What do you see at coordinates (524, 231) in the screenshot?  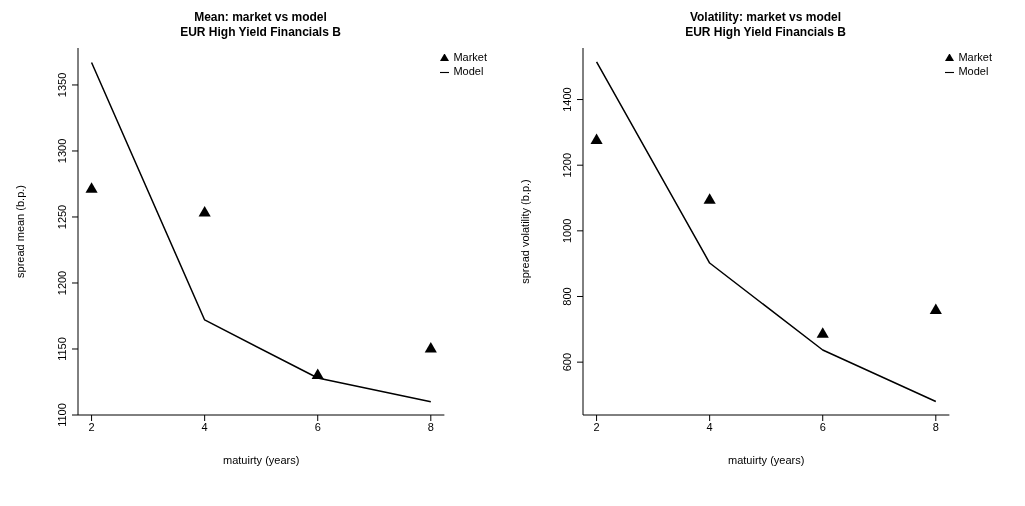 I see `y-axis-title: spread volatility (b.p.)` at bounding box center [524, 231].